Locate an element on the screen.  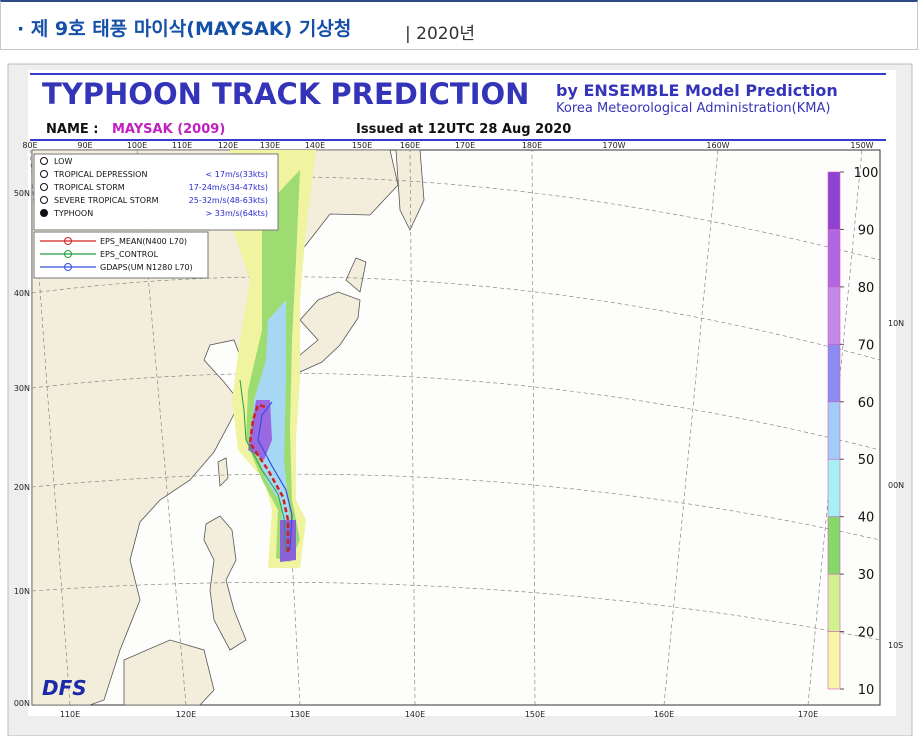
legend-label: TYPHOON is located at coordinates (73, 213).